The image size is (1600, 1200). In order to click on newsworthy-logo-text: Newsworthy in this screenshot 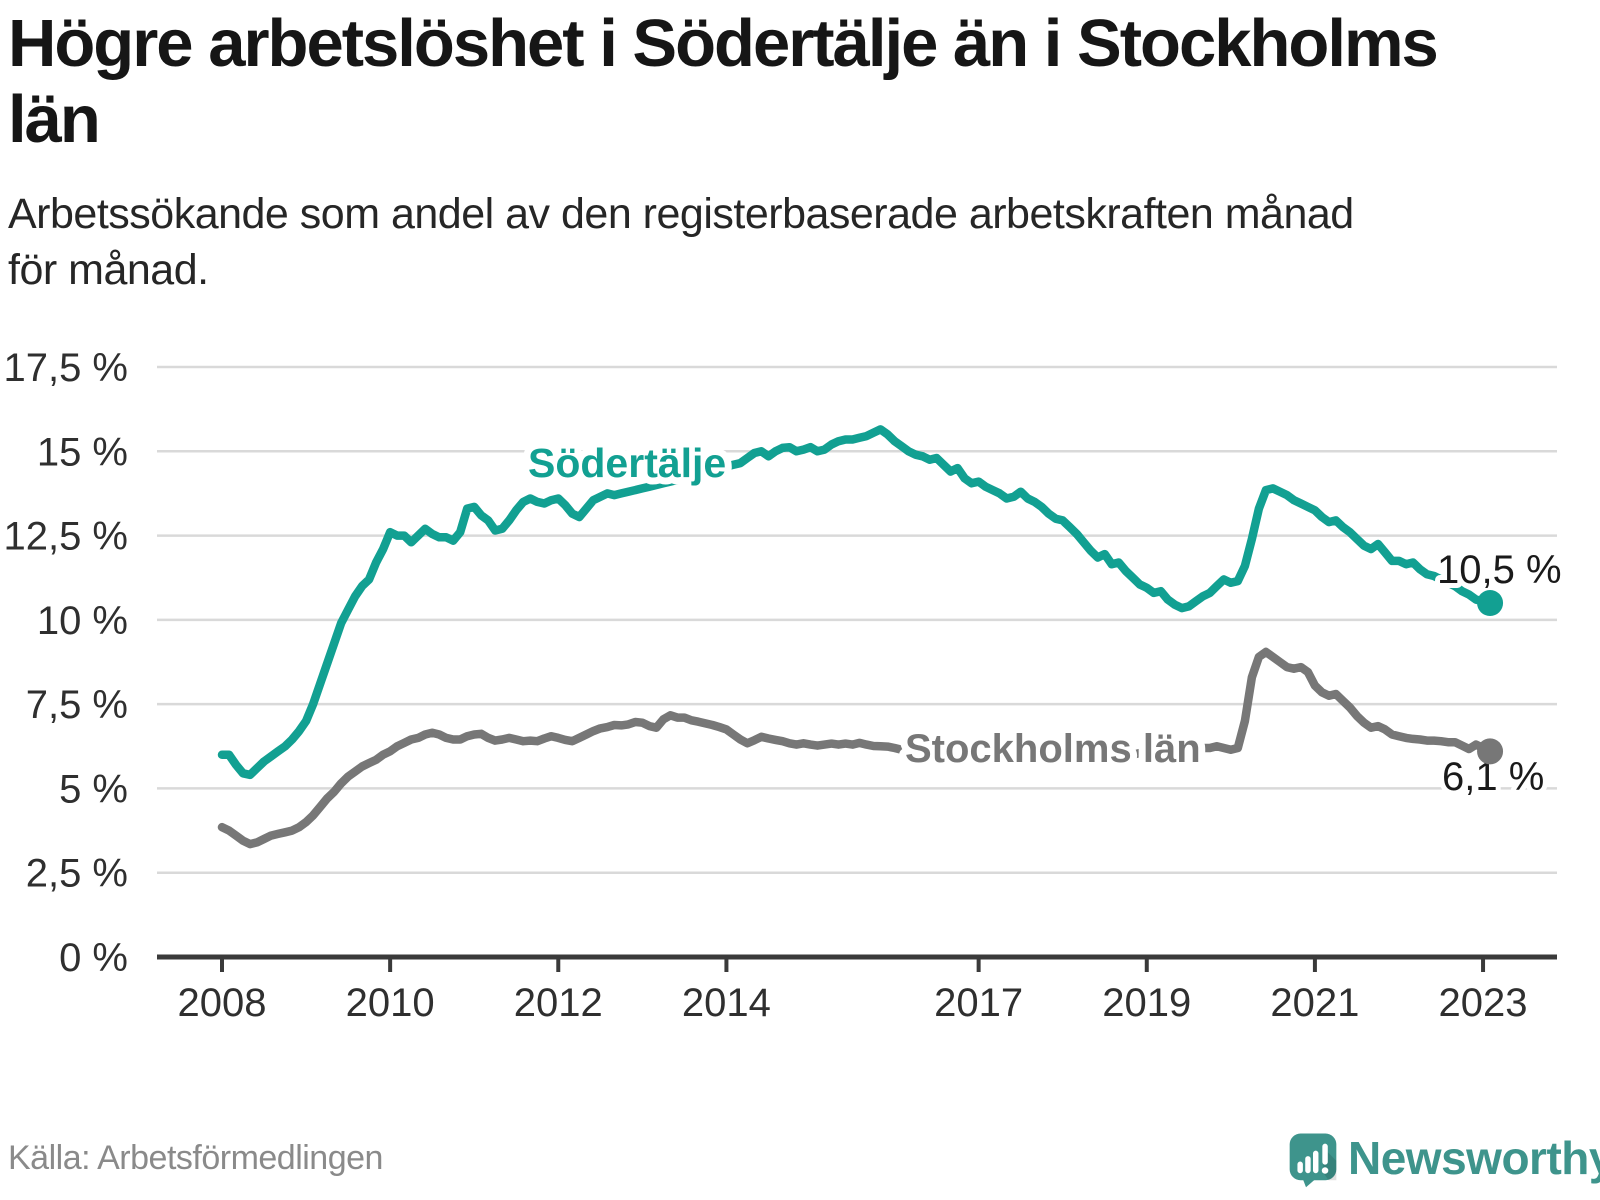, I will do `click(1474, 1158)`.